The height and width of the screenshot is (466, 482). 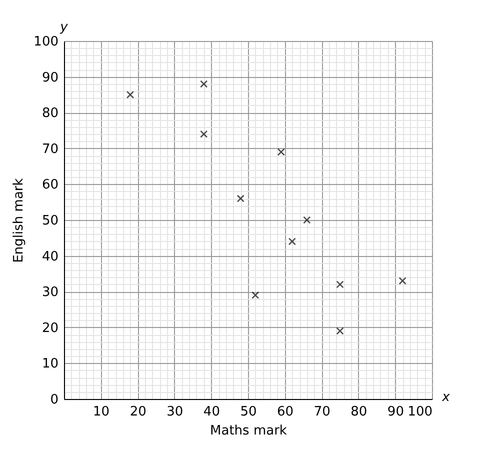 I want to click on y-tick-label: 50, so click(x=50, y=221).